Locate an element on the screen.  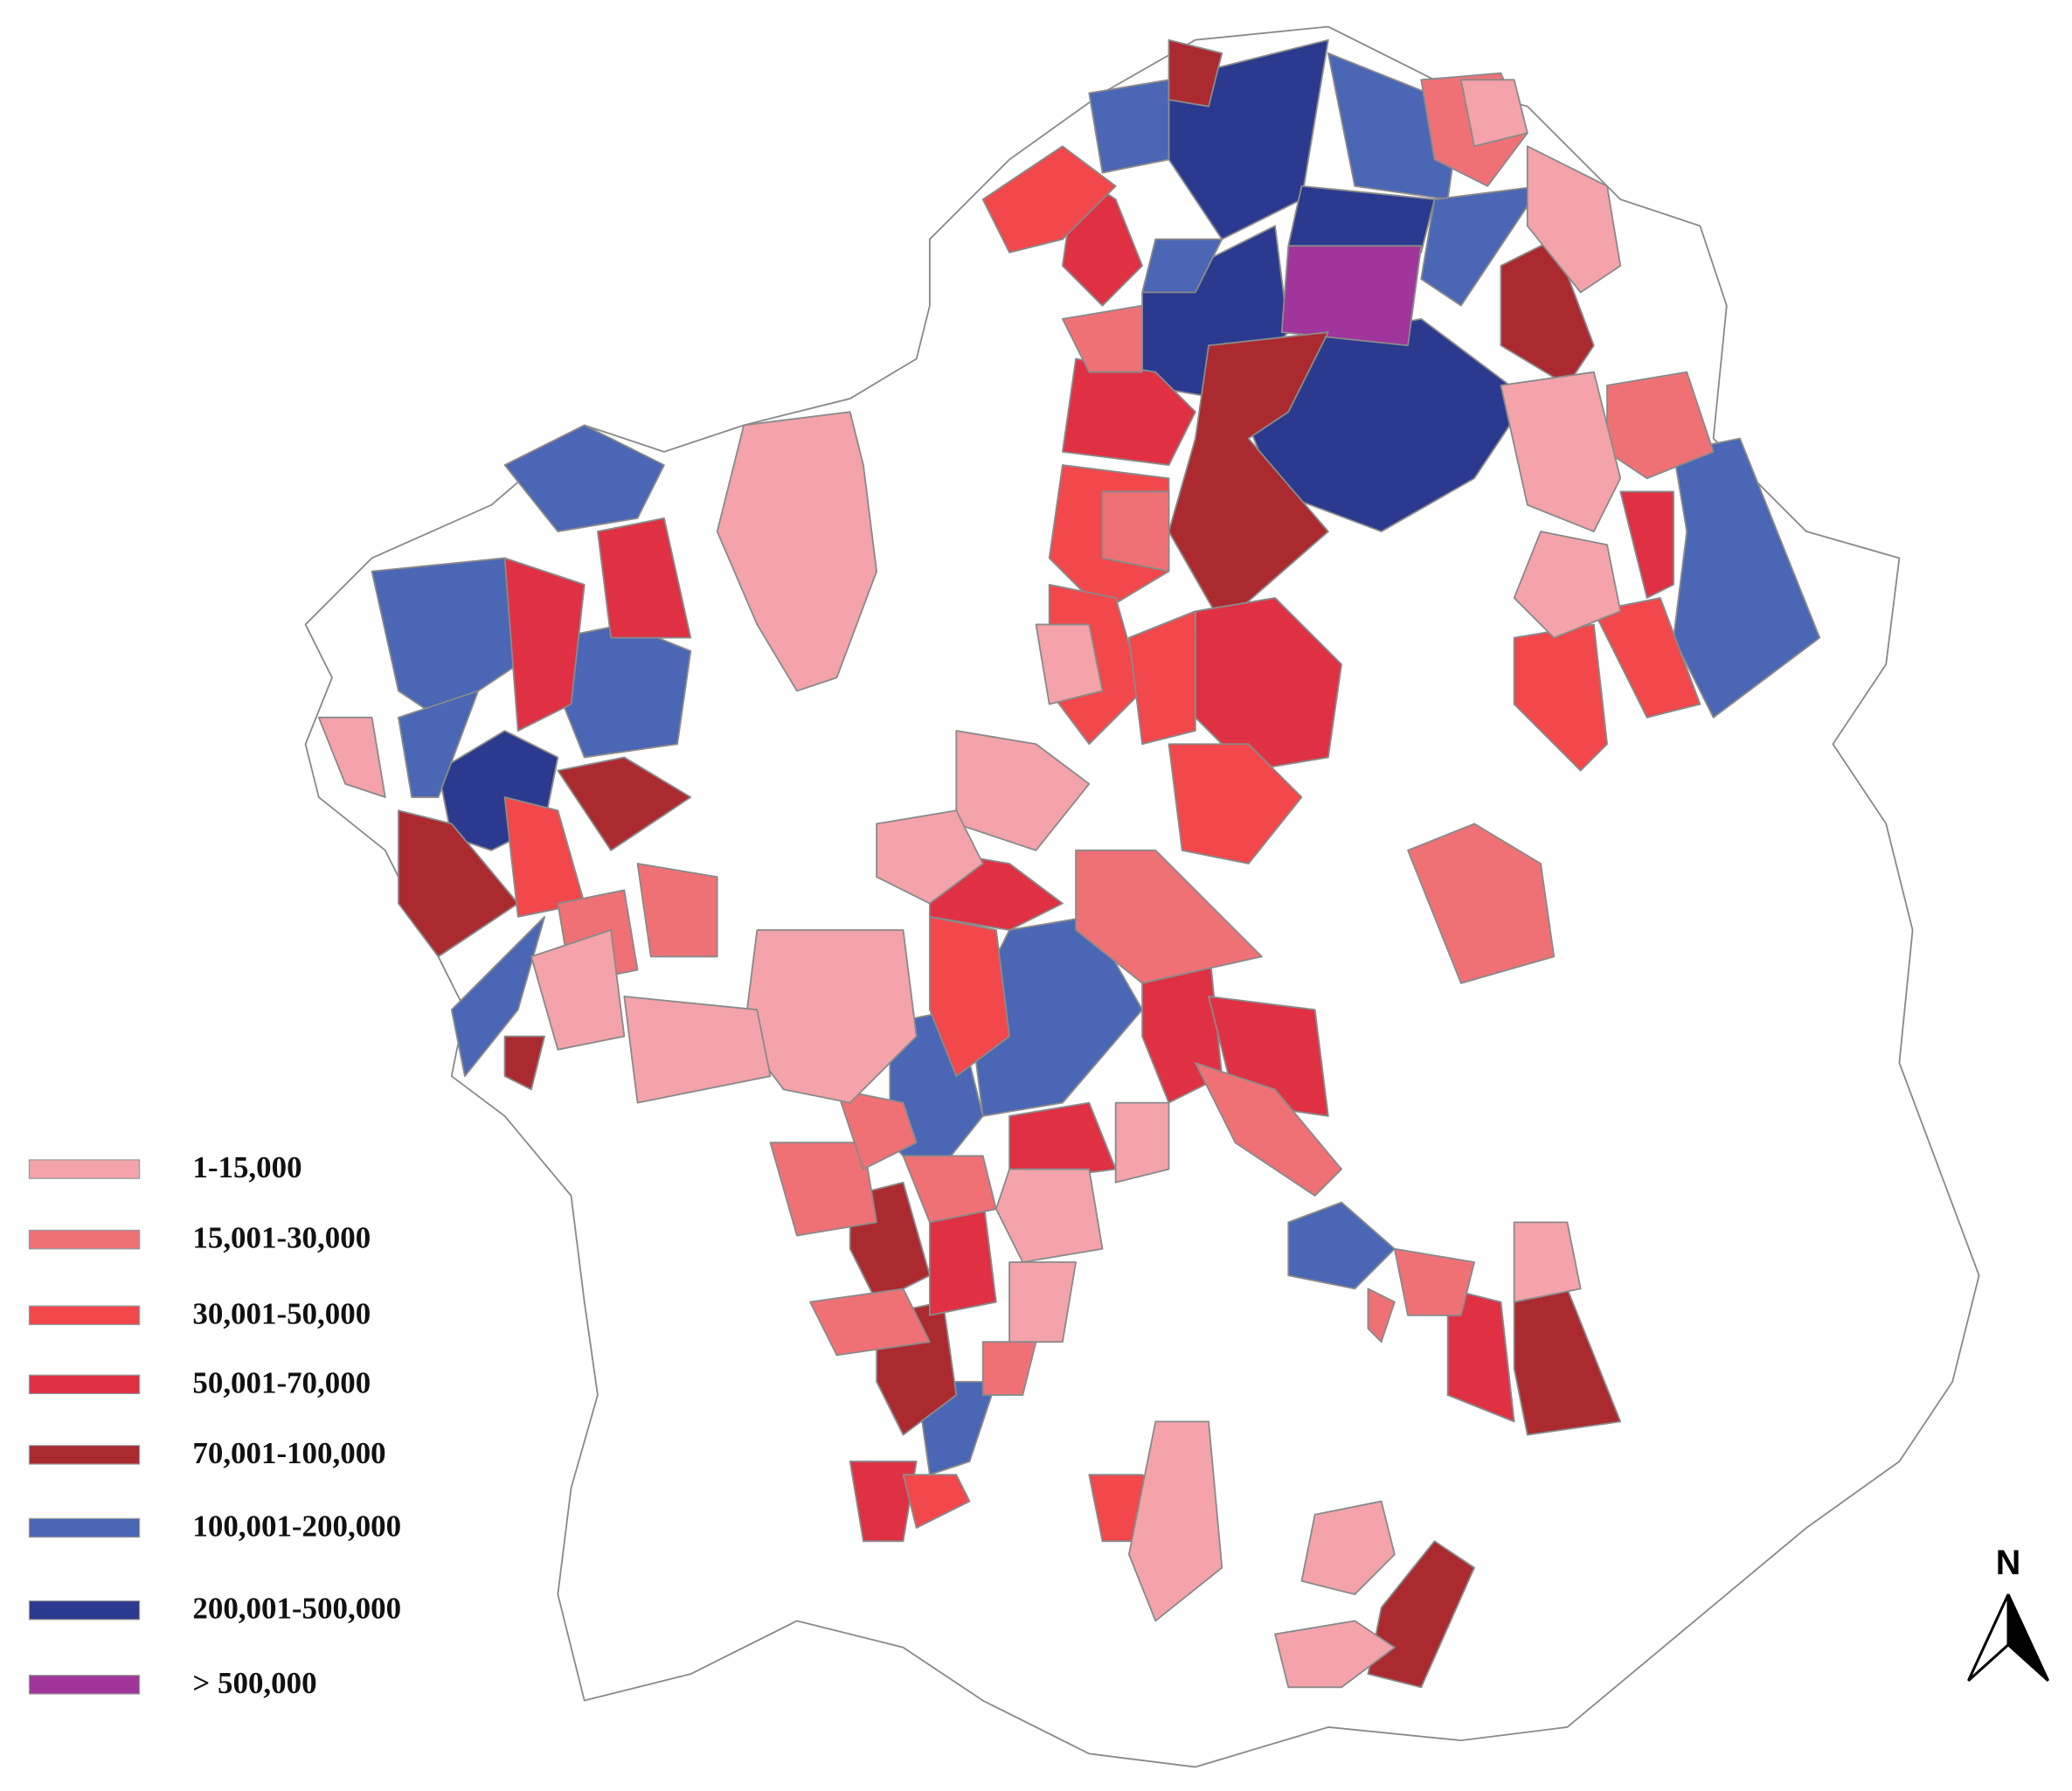
legend-label: 100,001-200,000 is located at coordinates (296, 1526).